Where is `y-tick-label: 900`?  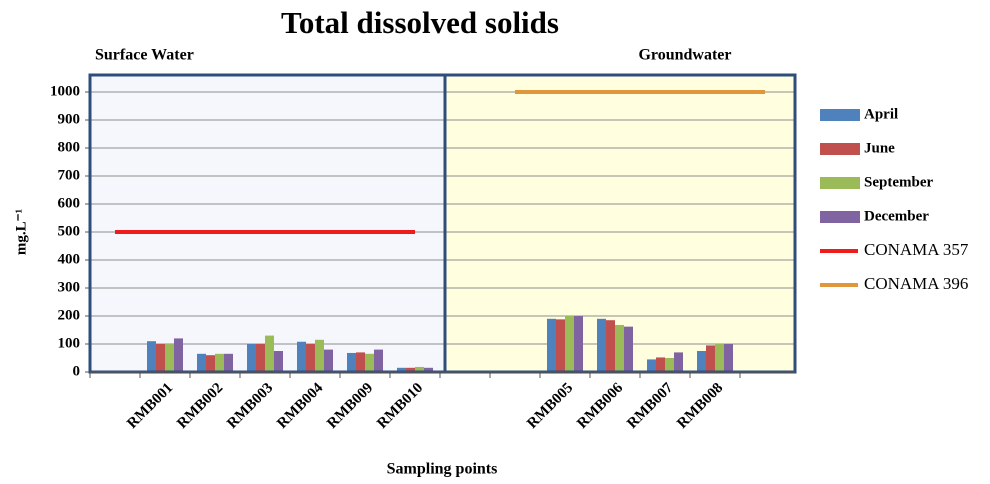
y-tick-label: 900 is located at coordinates (69, 119).